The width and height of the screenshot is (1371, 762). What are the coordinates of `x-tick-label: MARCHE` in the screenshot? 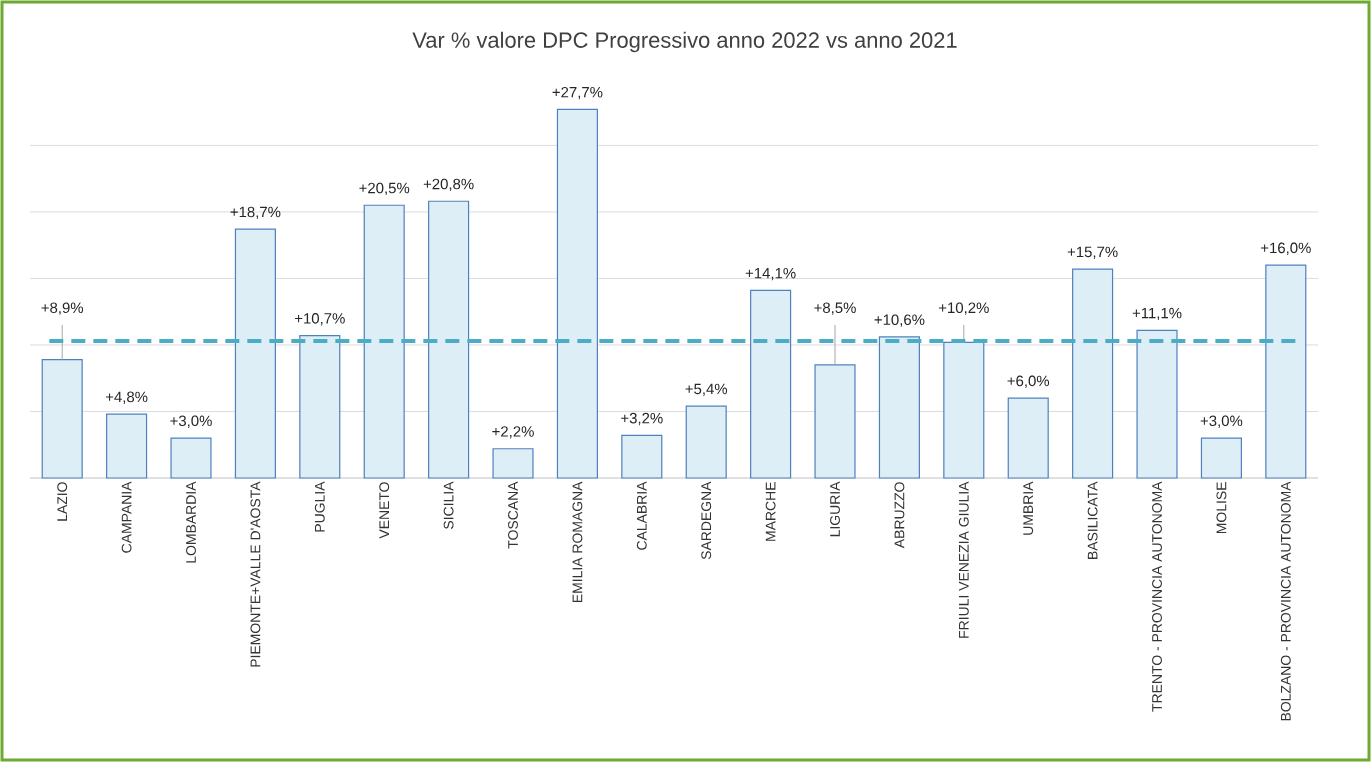 It's located at (770, 511).